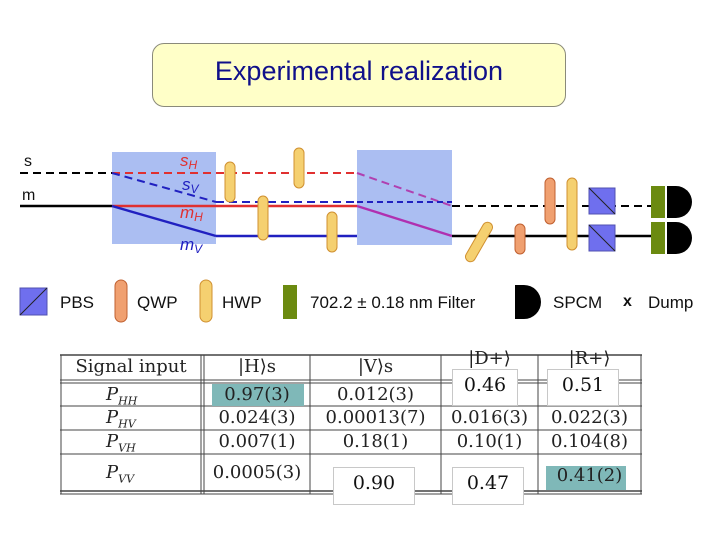  I want to click on cell-vh-h: 0.007(1), so click(257, 441).